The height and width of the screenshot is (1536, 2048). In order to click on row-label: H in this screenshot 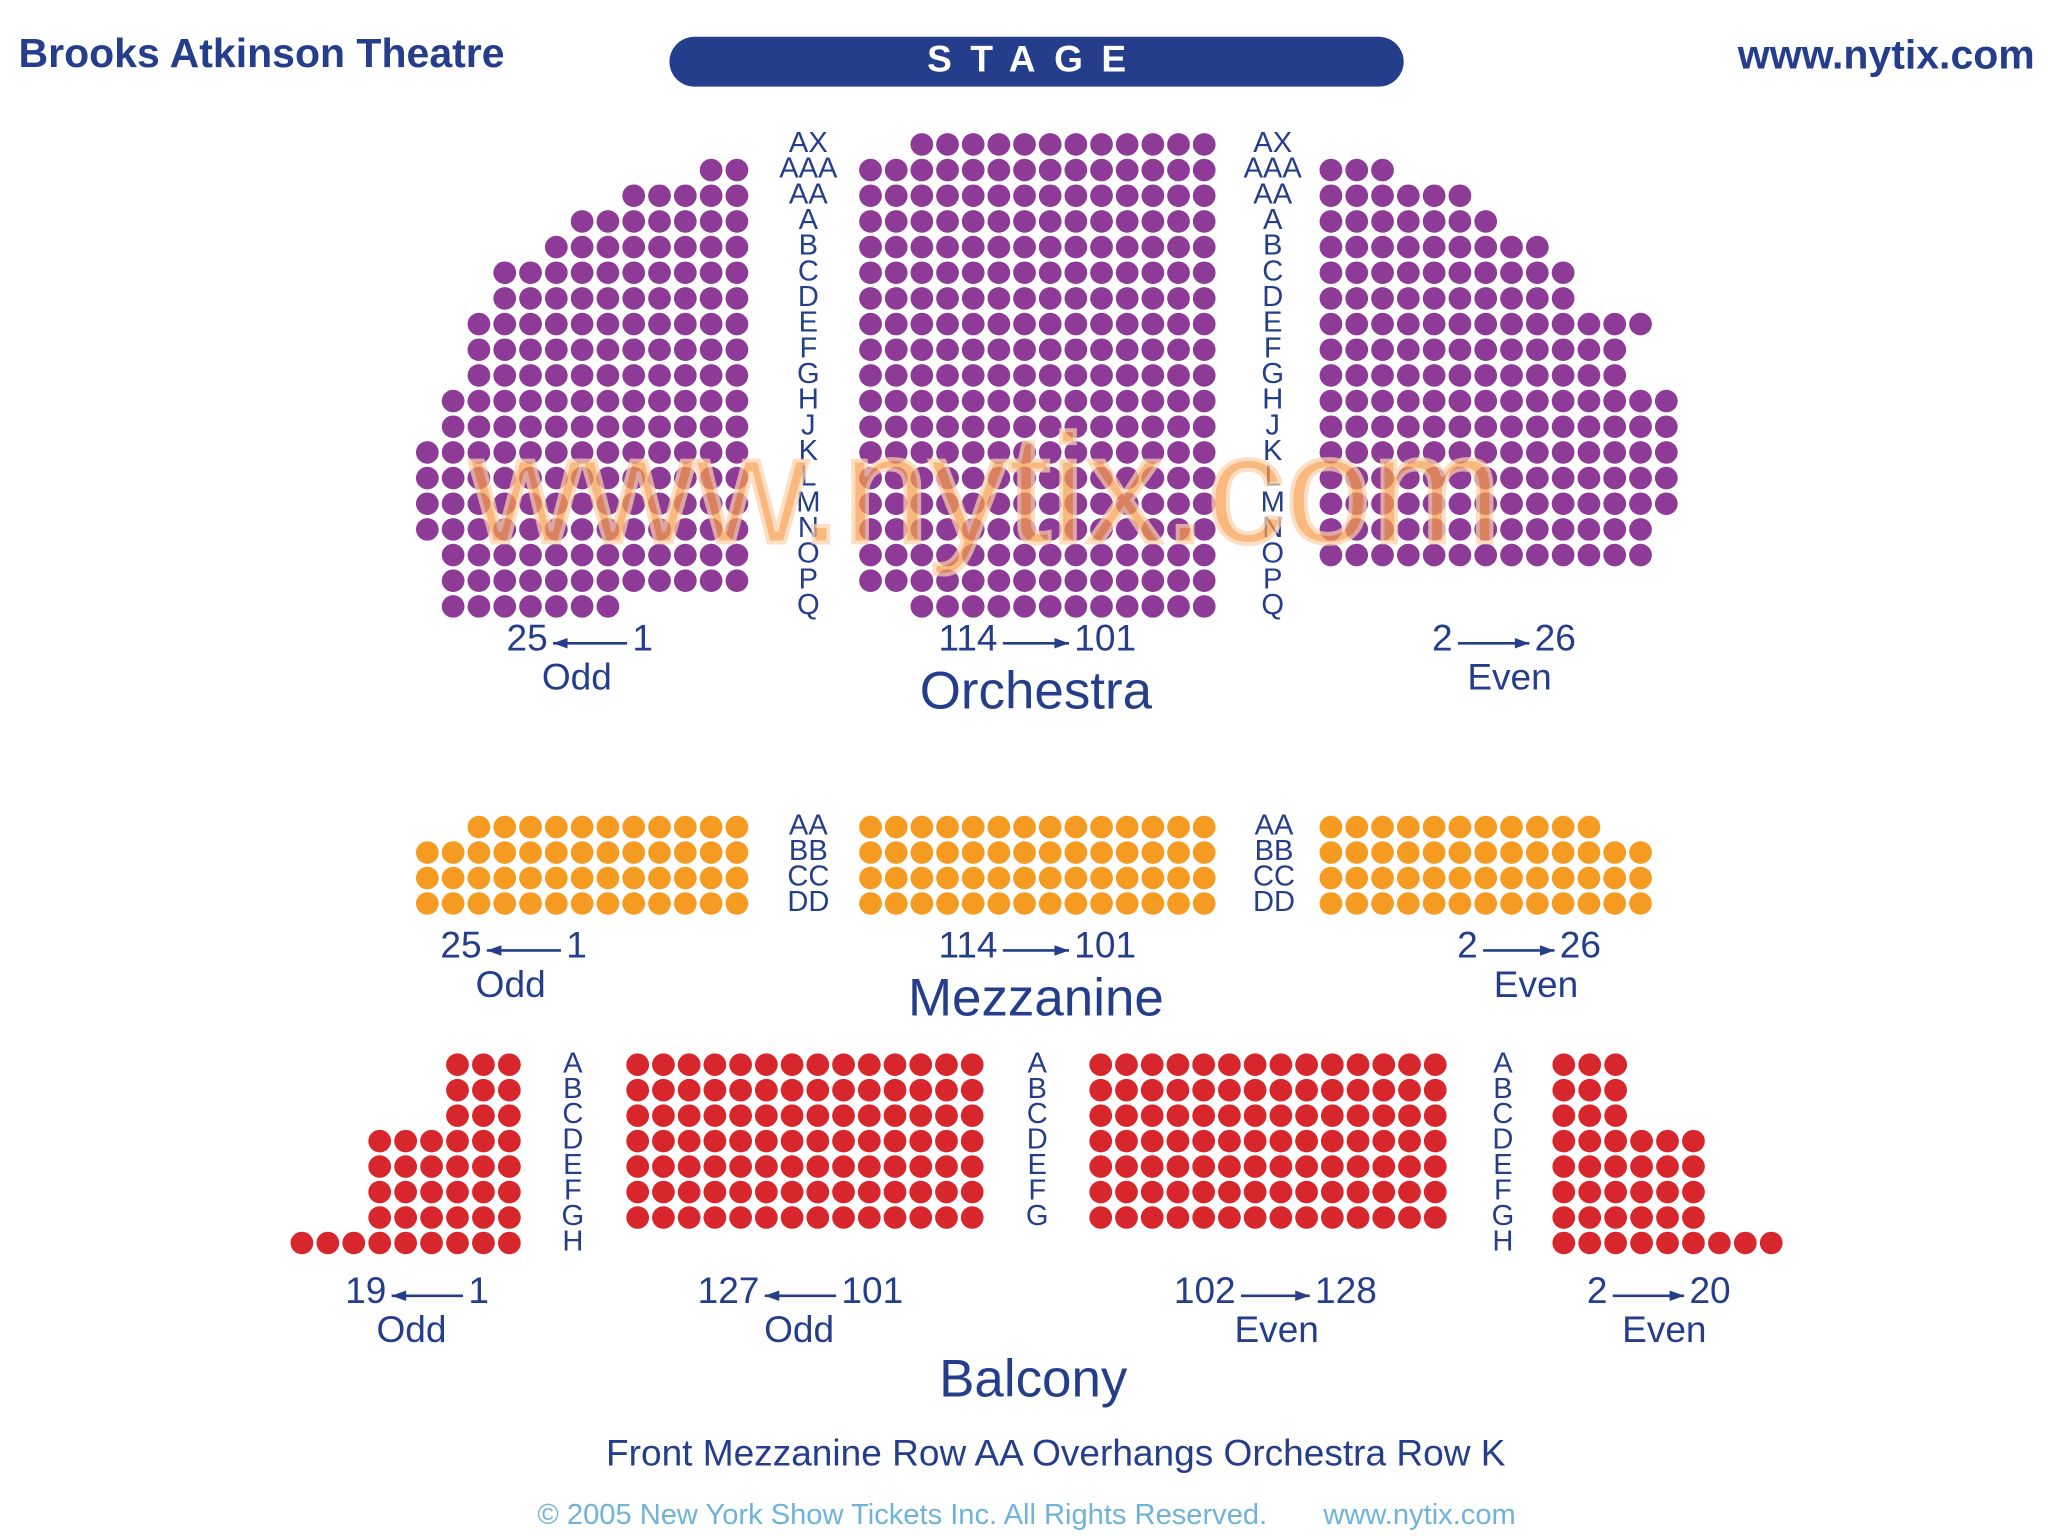, I will do `click(1502, 1242)`.